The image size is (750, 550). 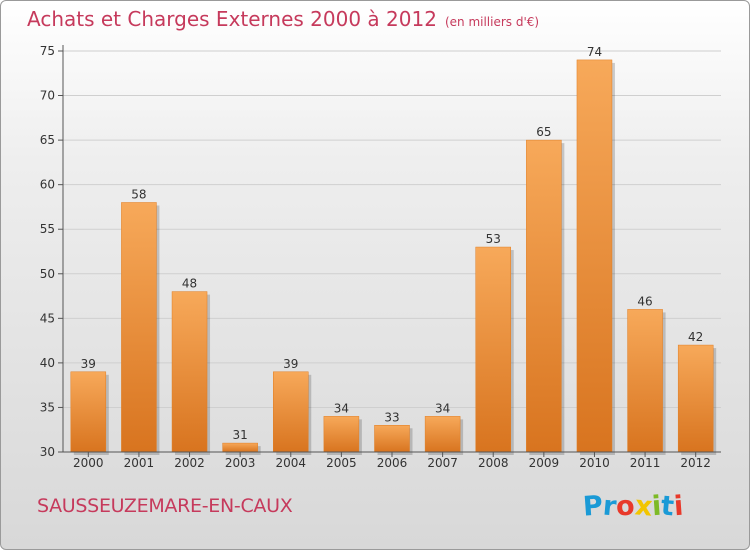 I want to click on data-label: 53, so click(x=493, y=239).